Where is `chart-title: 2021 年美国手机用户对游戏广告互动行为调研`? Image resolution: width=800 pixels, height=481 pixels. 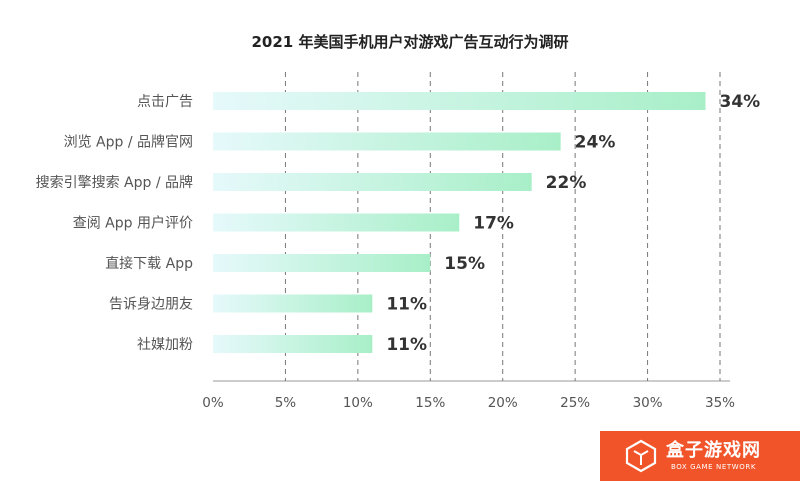 chart-title: 2021 年美国手机用户对游戏广告互动行为调研 is located at coordinates (410, 42).